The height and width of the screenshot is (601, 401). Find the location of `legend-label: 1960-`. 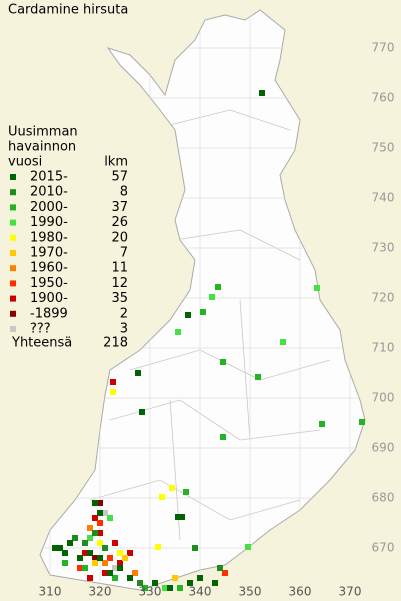

legend-label: 1960- is located at coordinates (49, 268).